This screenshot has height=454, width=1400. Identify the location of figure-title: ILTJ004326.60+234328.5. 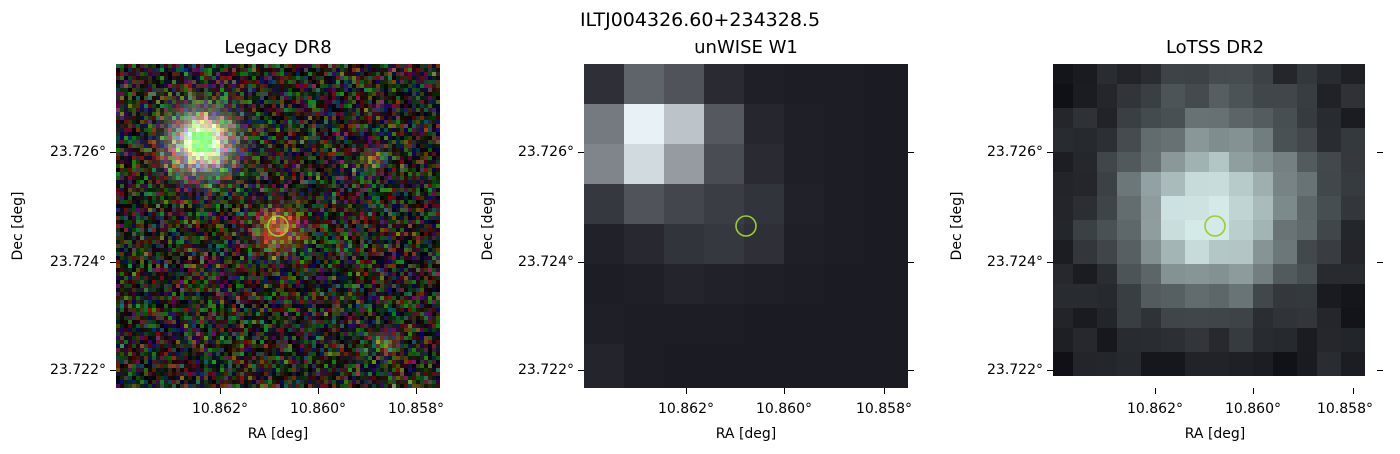
(700, 20).